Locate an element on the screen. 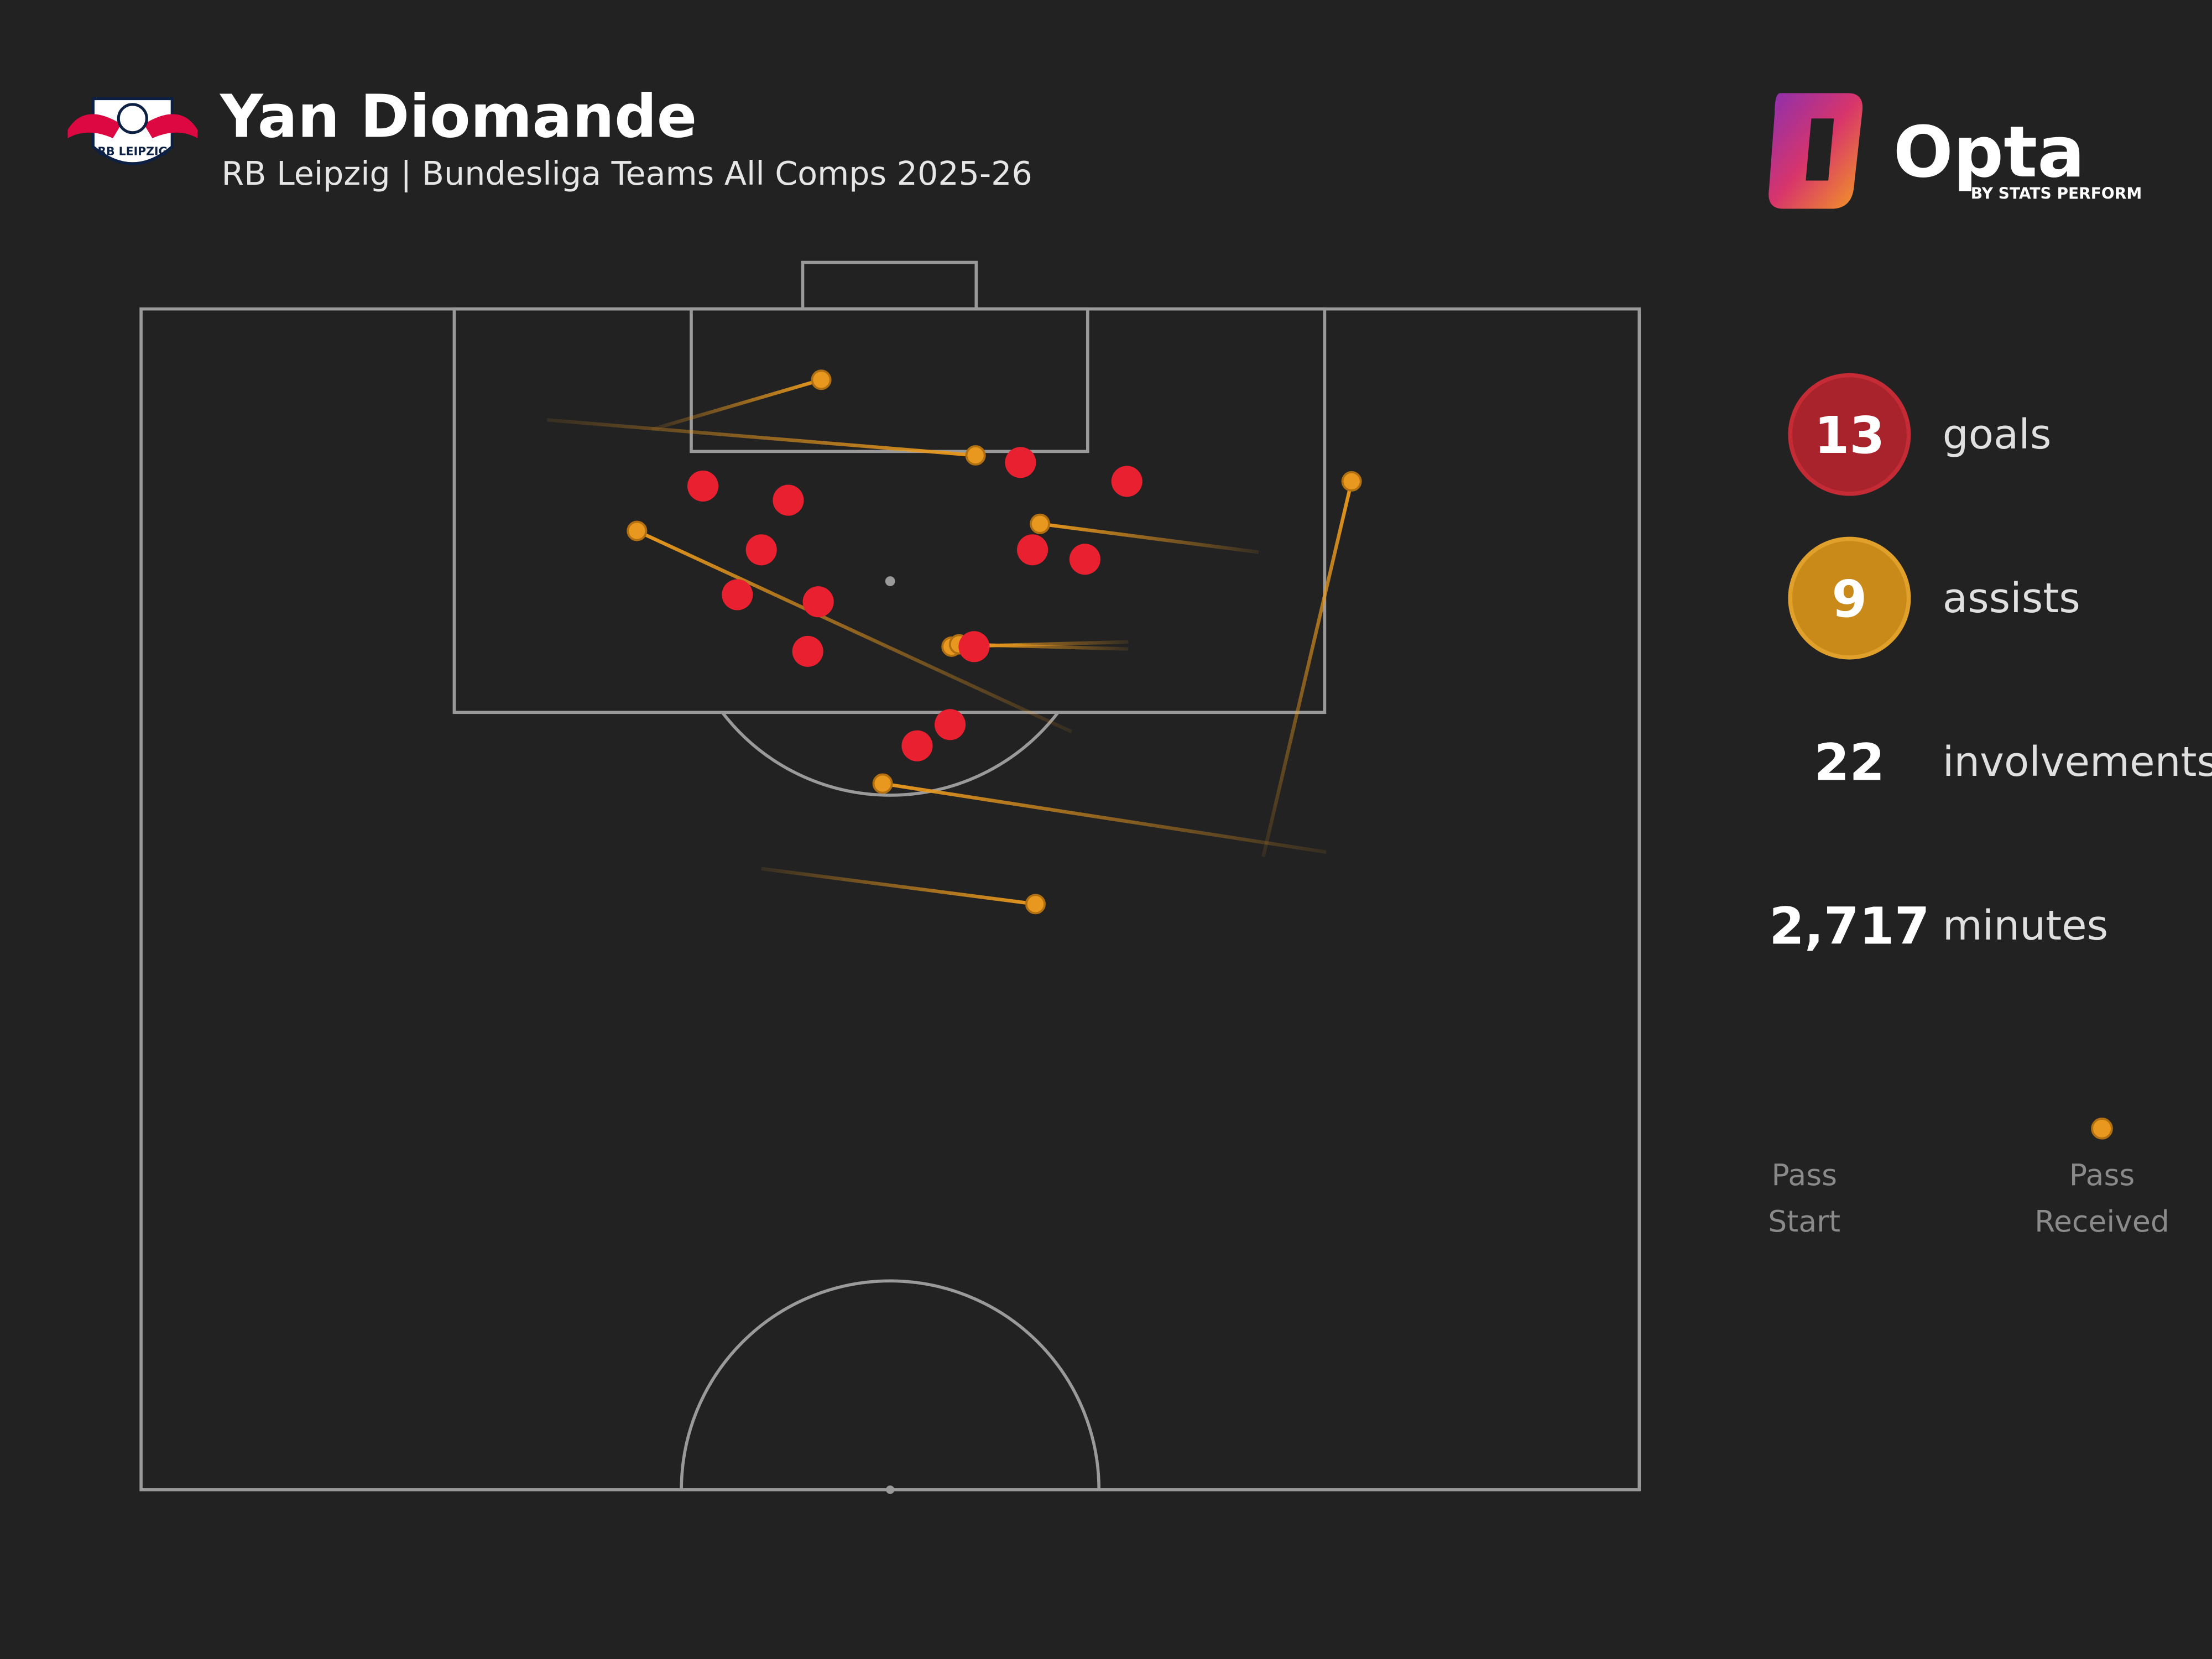 The width and height of the screenshot is (2212, 1659). stat-label: goals is located at coordinates (1998, 435).